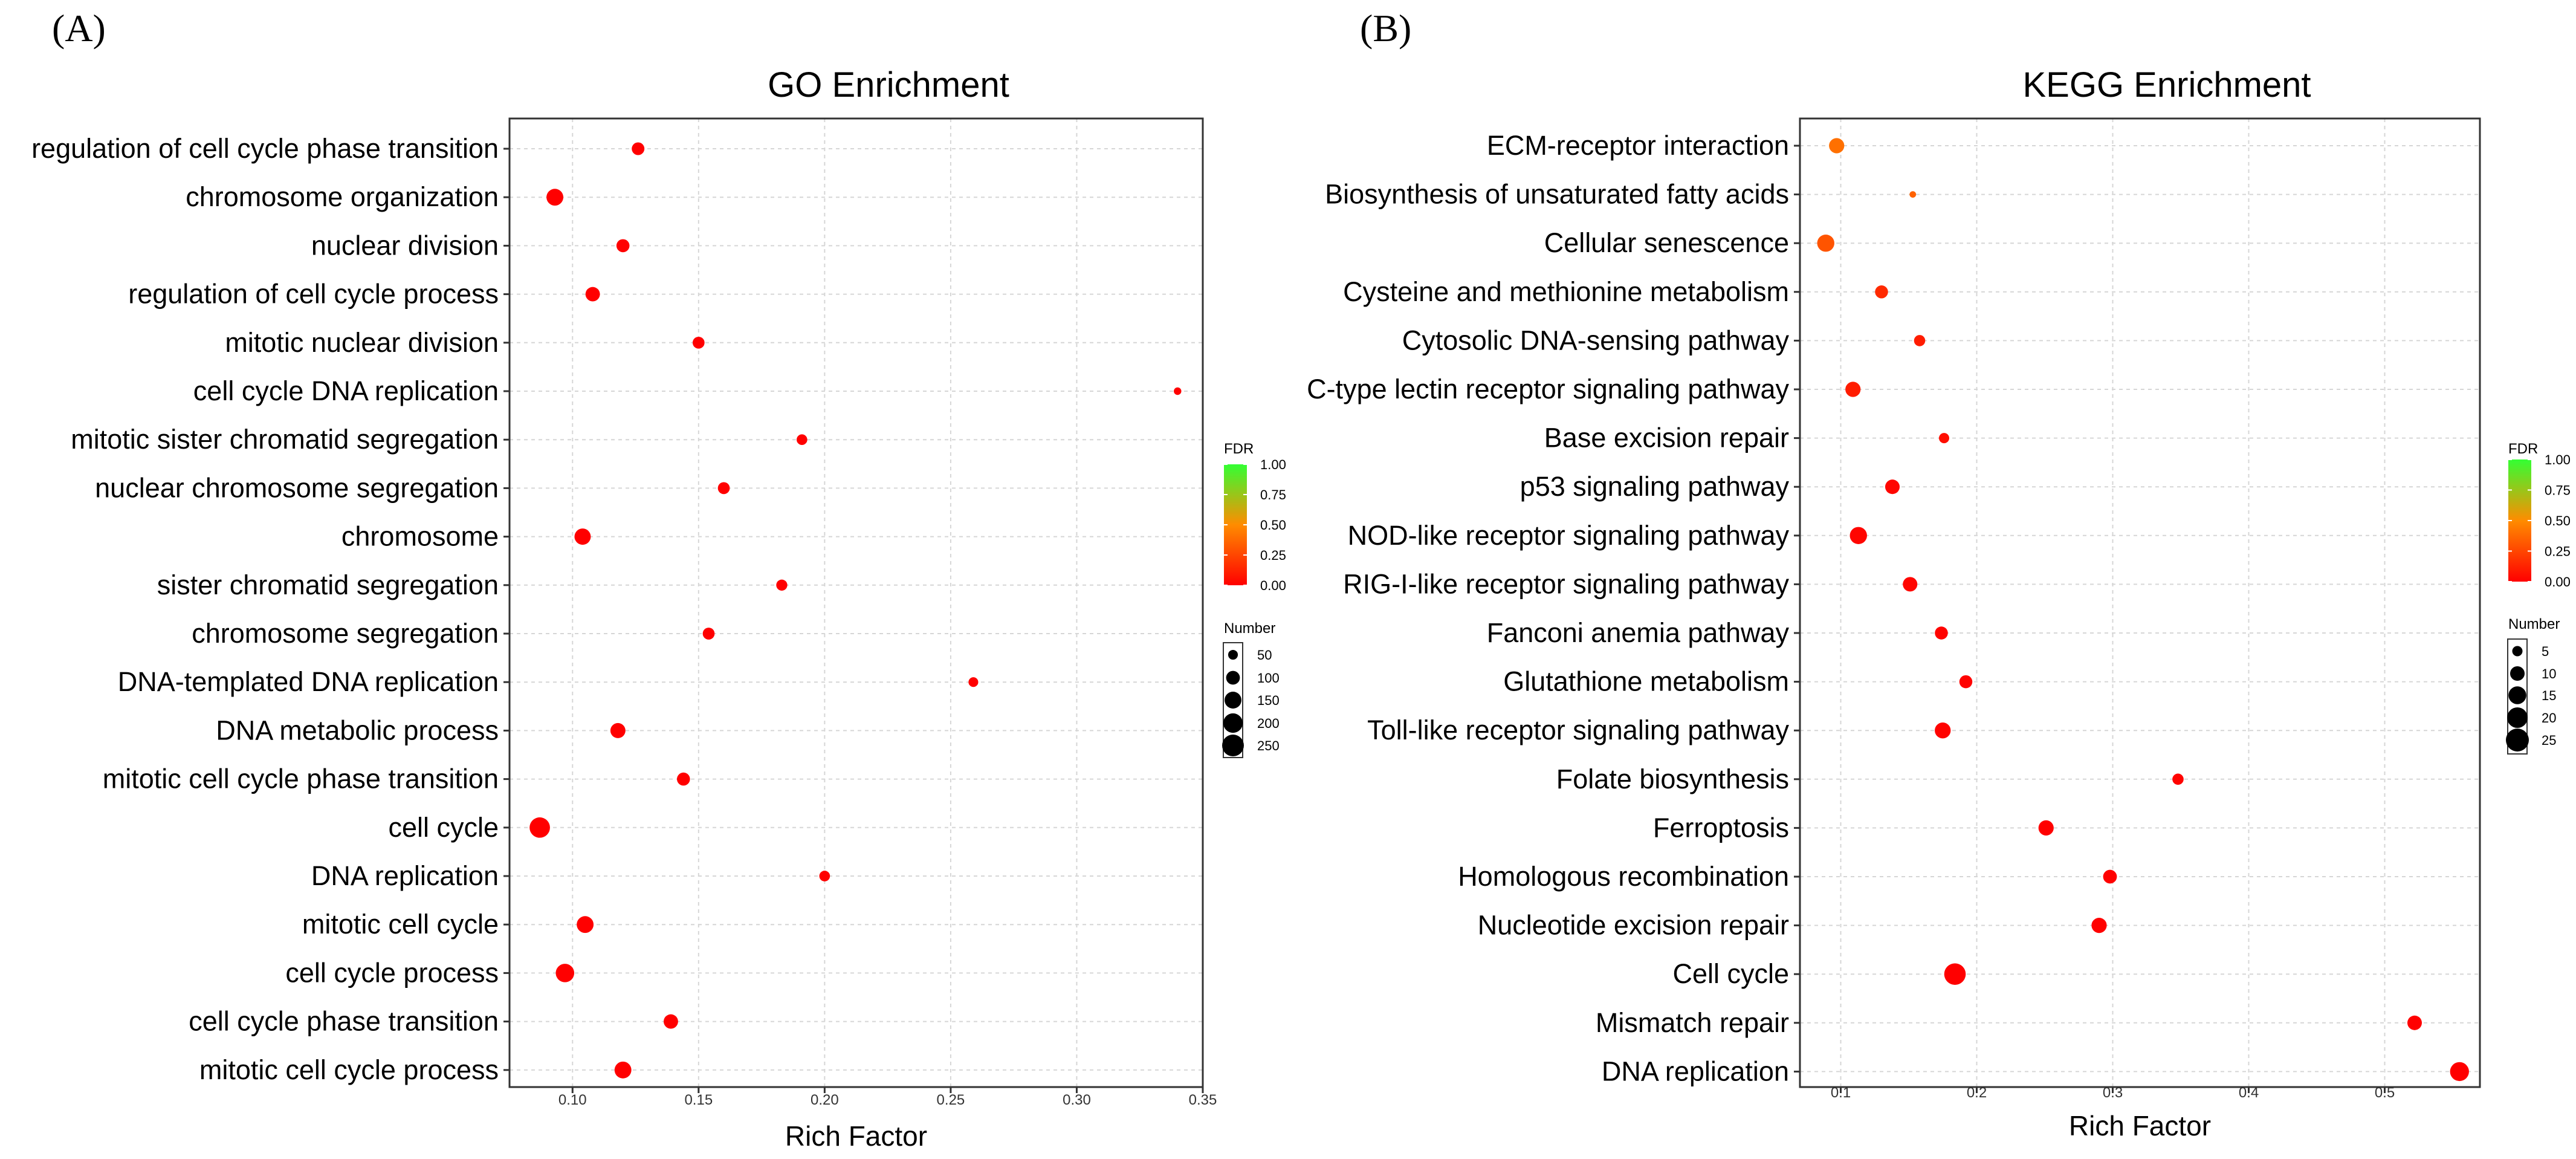 The width and height of the screenshot is (2576, 1159). Describe the element at coordinates (1655, 486) in the screenshot. I see `y-tick-label: p53 signaling pathway` at that location.